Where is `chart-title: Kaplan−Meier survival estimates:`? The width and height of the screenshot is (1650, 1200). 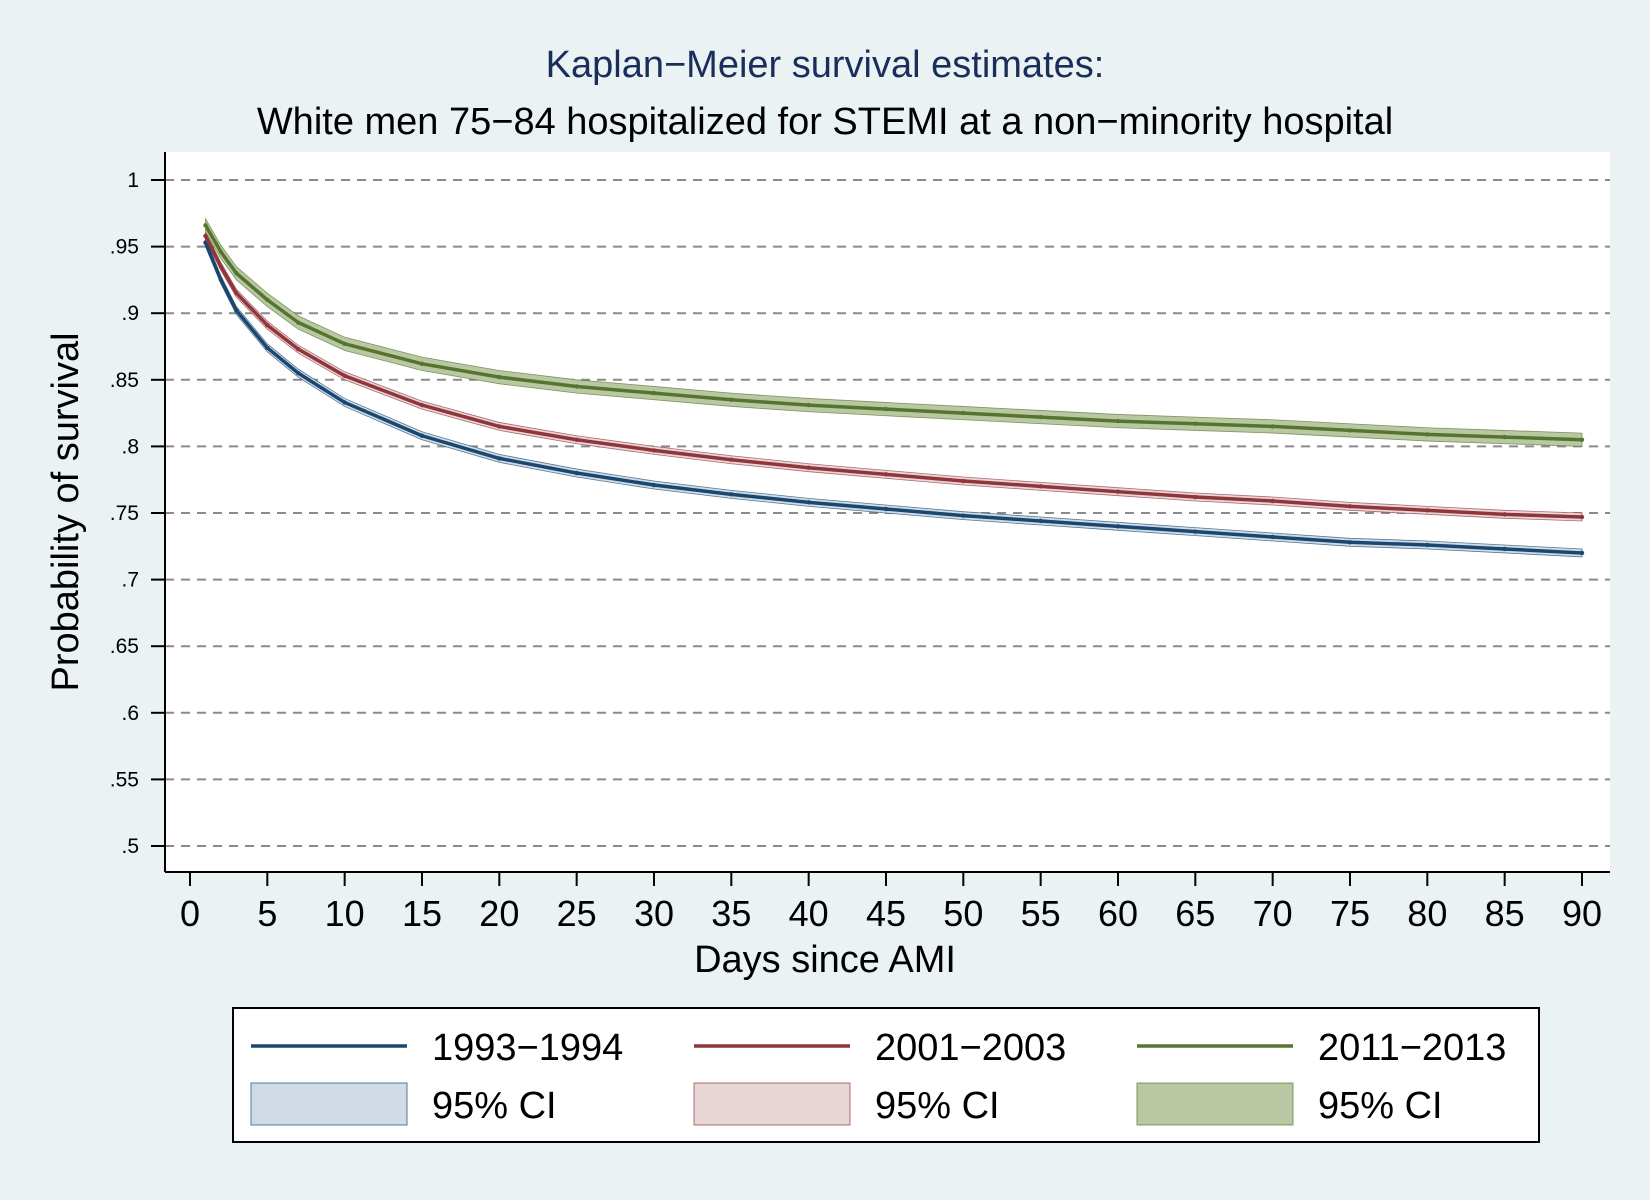 chart-title: Kaplan−Meier survival estimates: is located at coordinates (825, 65).